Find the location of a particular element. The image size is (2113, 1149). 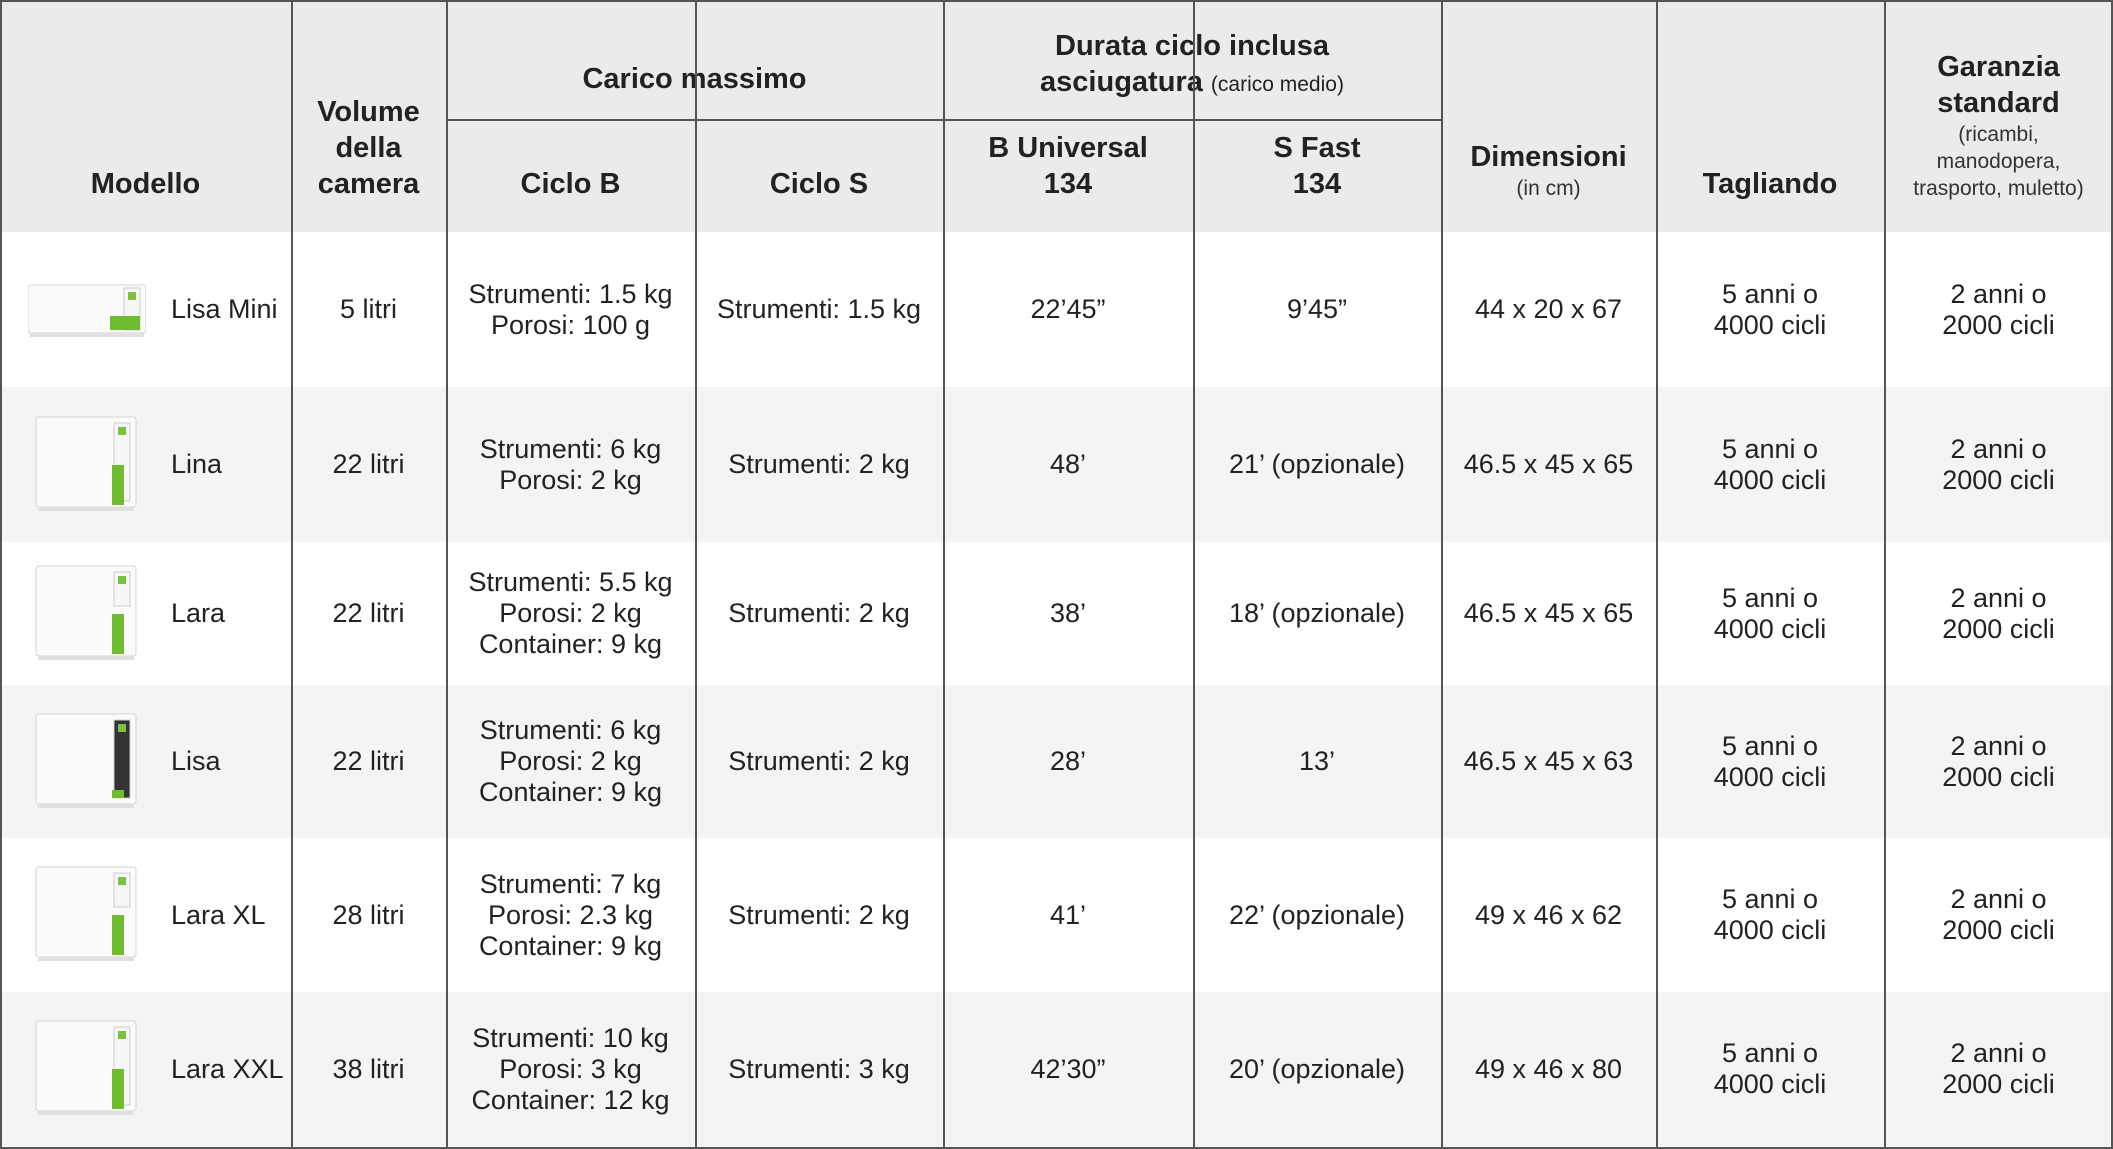

header-cell: Tagliando is located at coordinates (1770, 116).